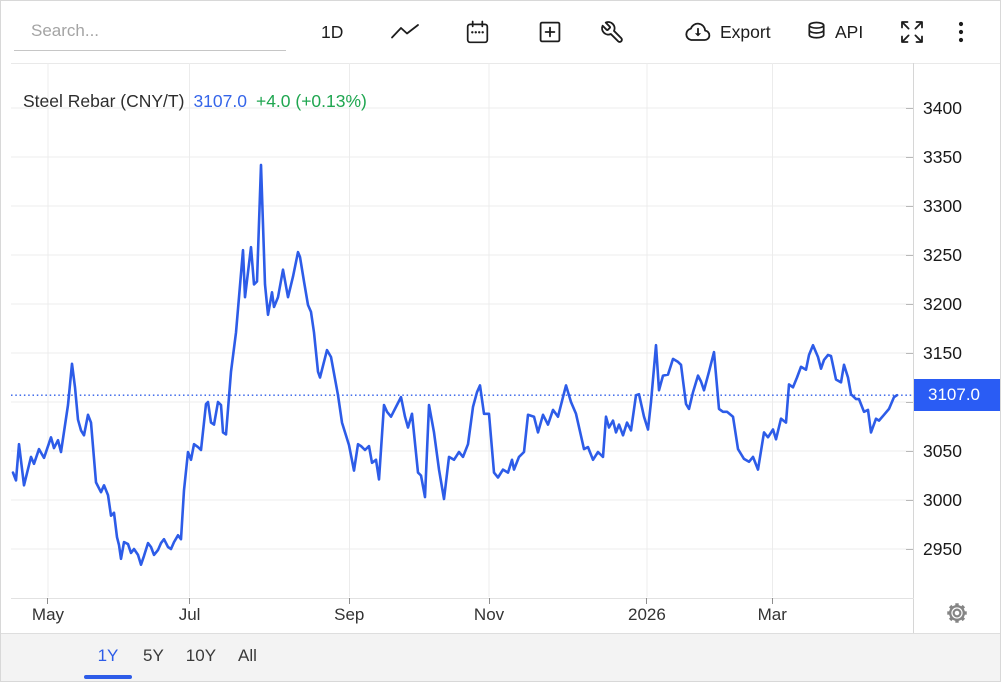  I want to click on chart-header: Steel Rebar (CNY/T) 3107.0 +4.0 (+0.13%), so click(195, 101).